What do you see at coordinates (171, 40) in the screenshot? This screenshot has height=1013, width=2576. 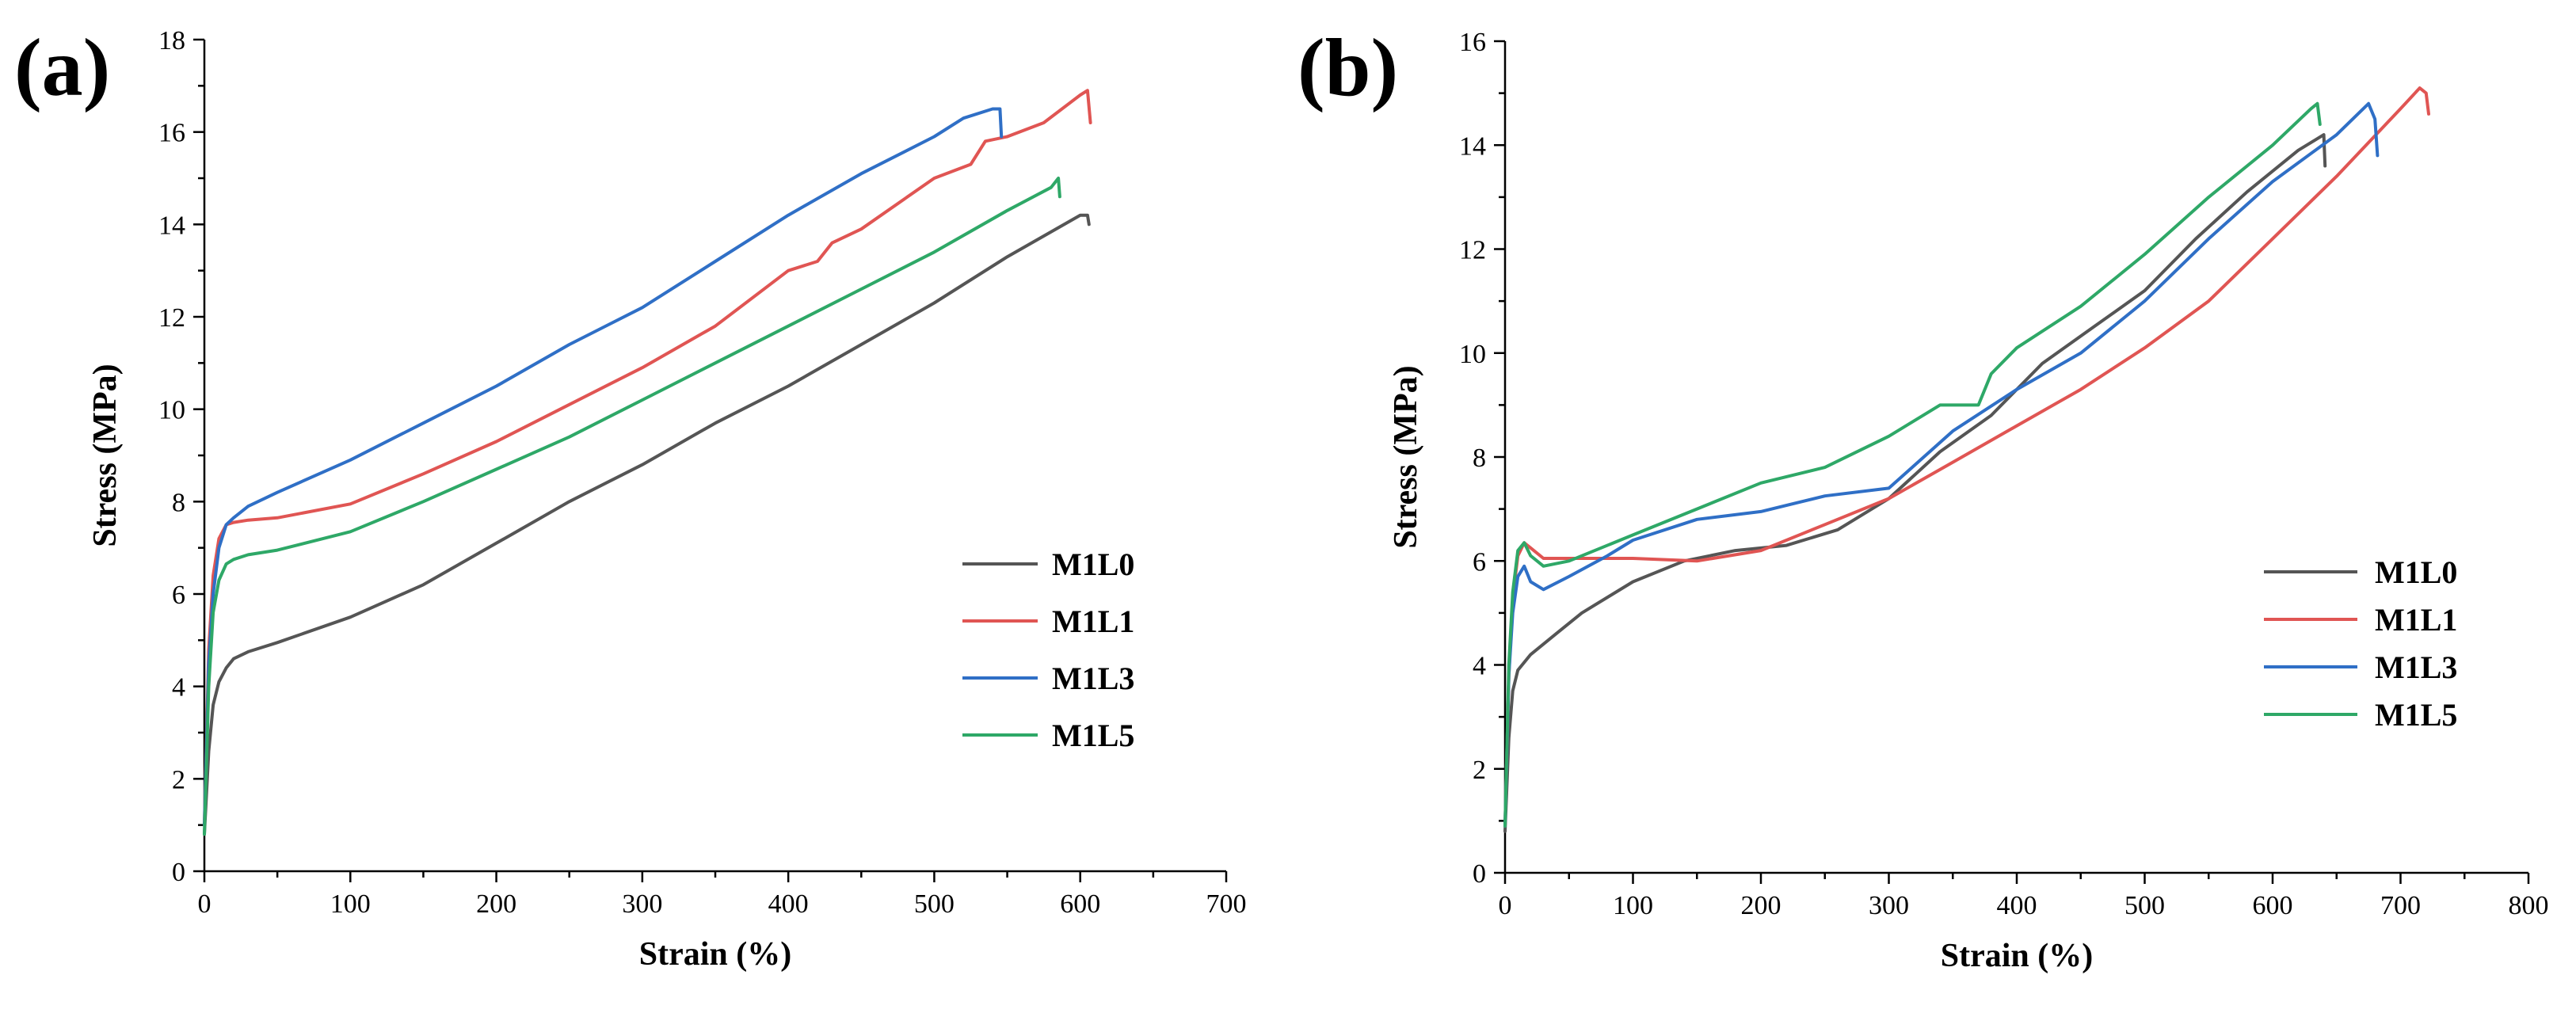 I see `y-tick-label: 18` at bounding box center [171, 40].